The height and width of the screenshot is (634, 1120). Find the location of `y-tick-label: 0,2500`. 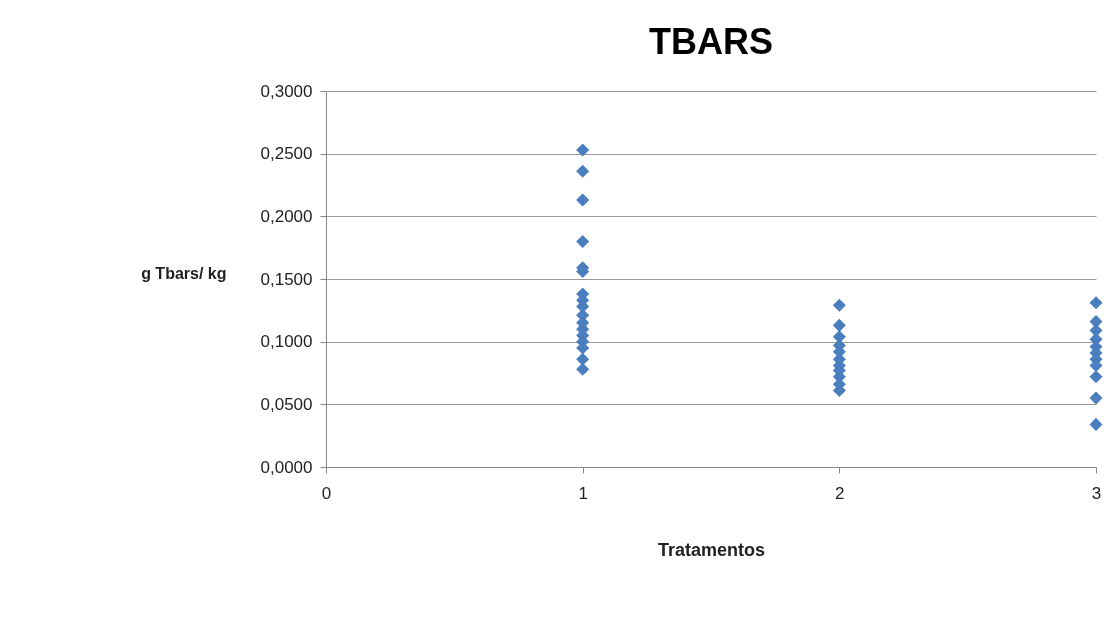

y-tick-label: 0,2500 is located at coordinates (286, 154).